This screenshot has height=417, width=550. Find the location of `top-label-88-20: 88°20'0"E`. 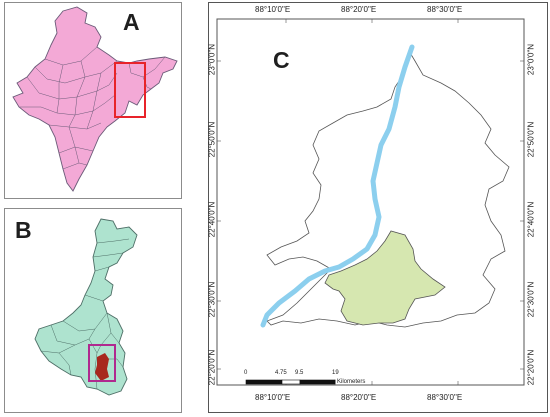

top-label-88-20: 88°20'0"E is located at coordinates (359, 9).